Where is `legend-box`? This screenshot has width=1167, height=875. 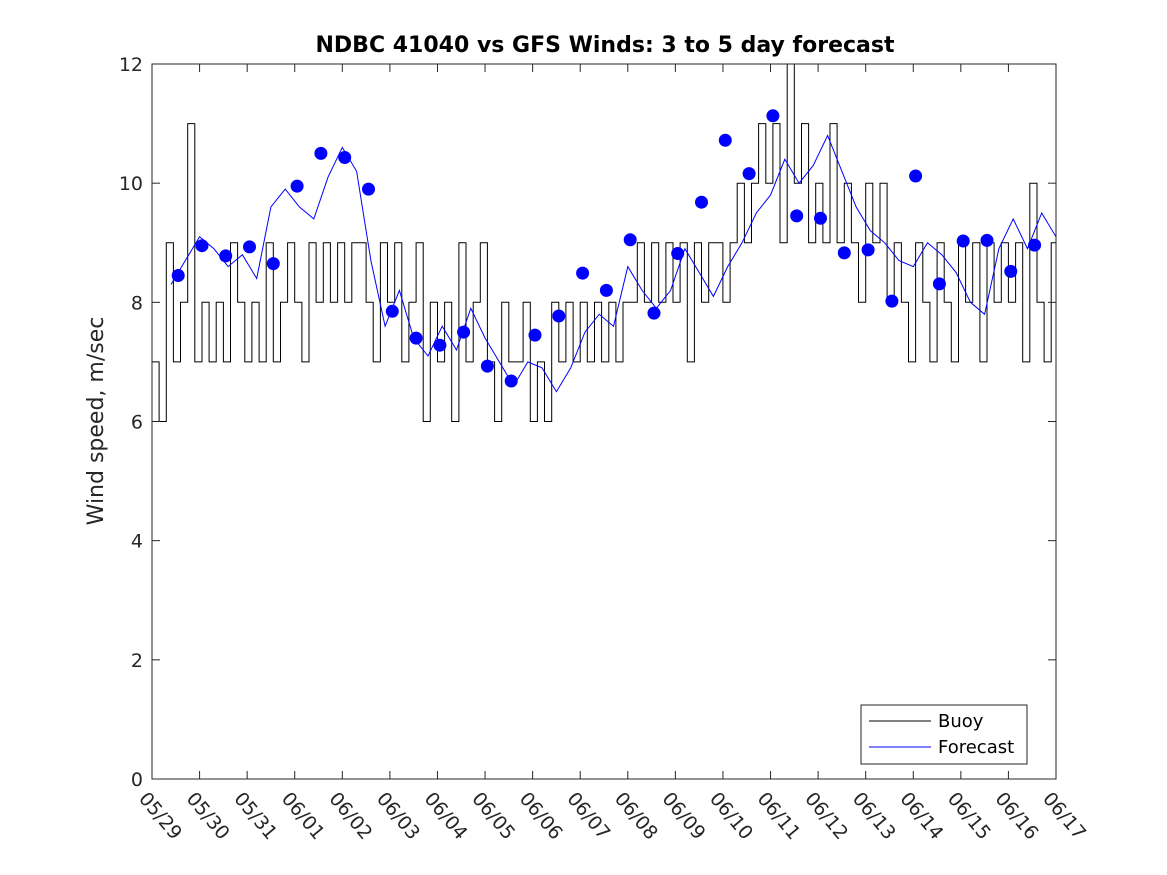
legend-box is located at coordinates (944, 734).